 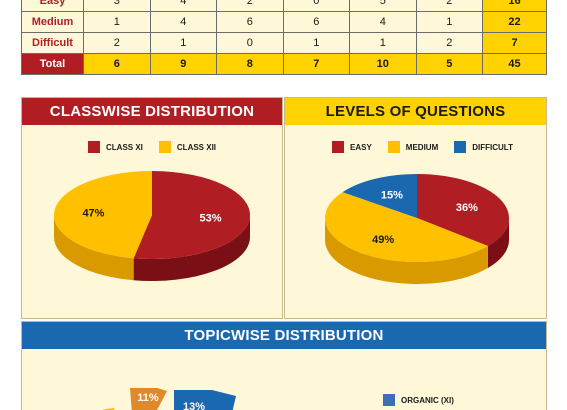 I want to click on legend-item: DIFFICULT, so click(x=483, y=147).